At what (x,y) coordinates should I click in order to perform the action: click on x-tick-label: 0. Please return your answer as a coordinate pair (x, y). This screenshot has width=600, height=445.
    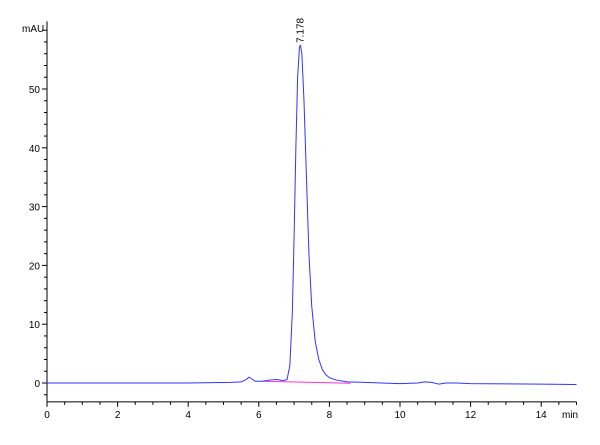
    Looking at the image, I should click on (47, 415).